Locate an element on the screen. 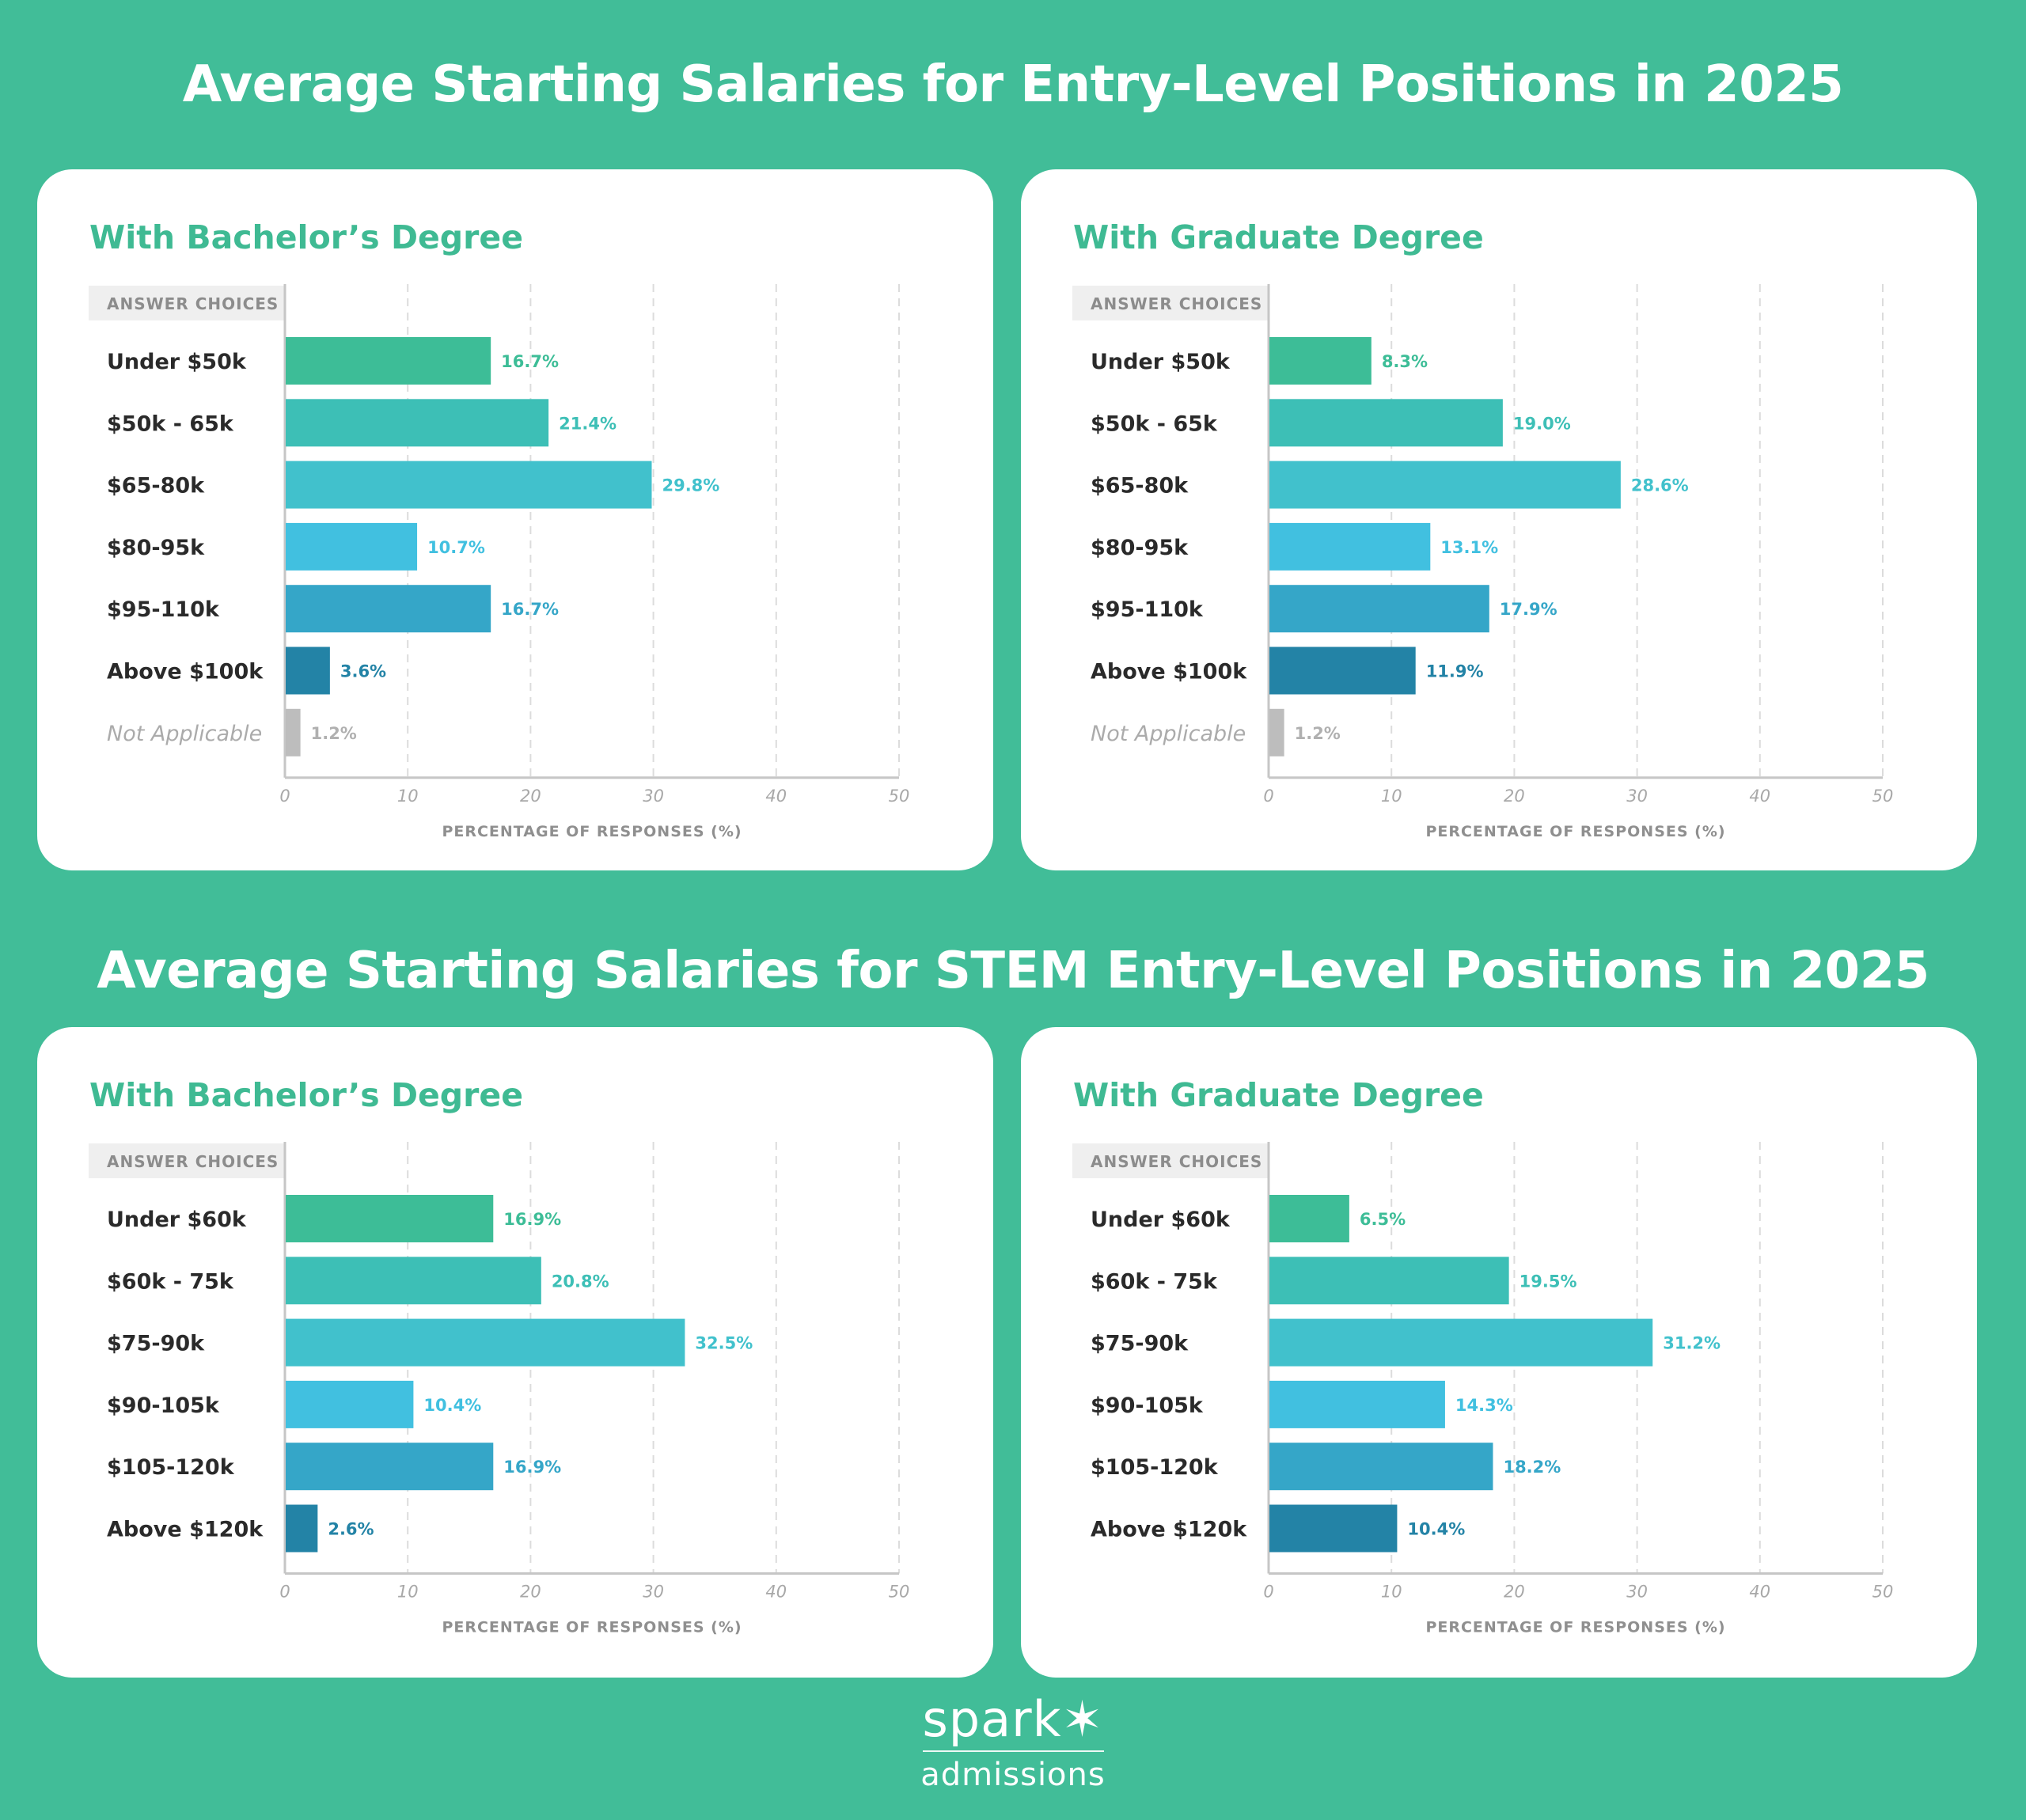  logo-wordmark: spark✶ is located at coordinates (1013, 1721).